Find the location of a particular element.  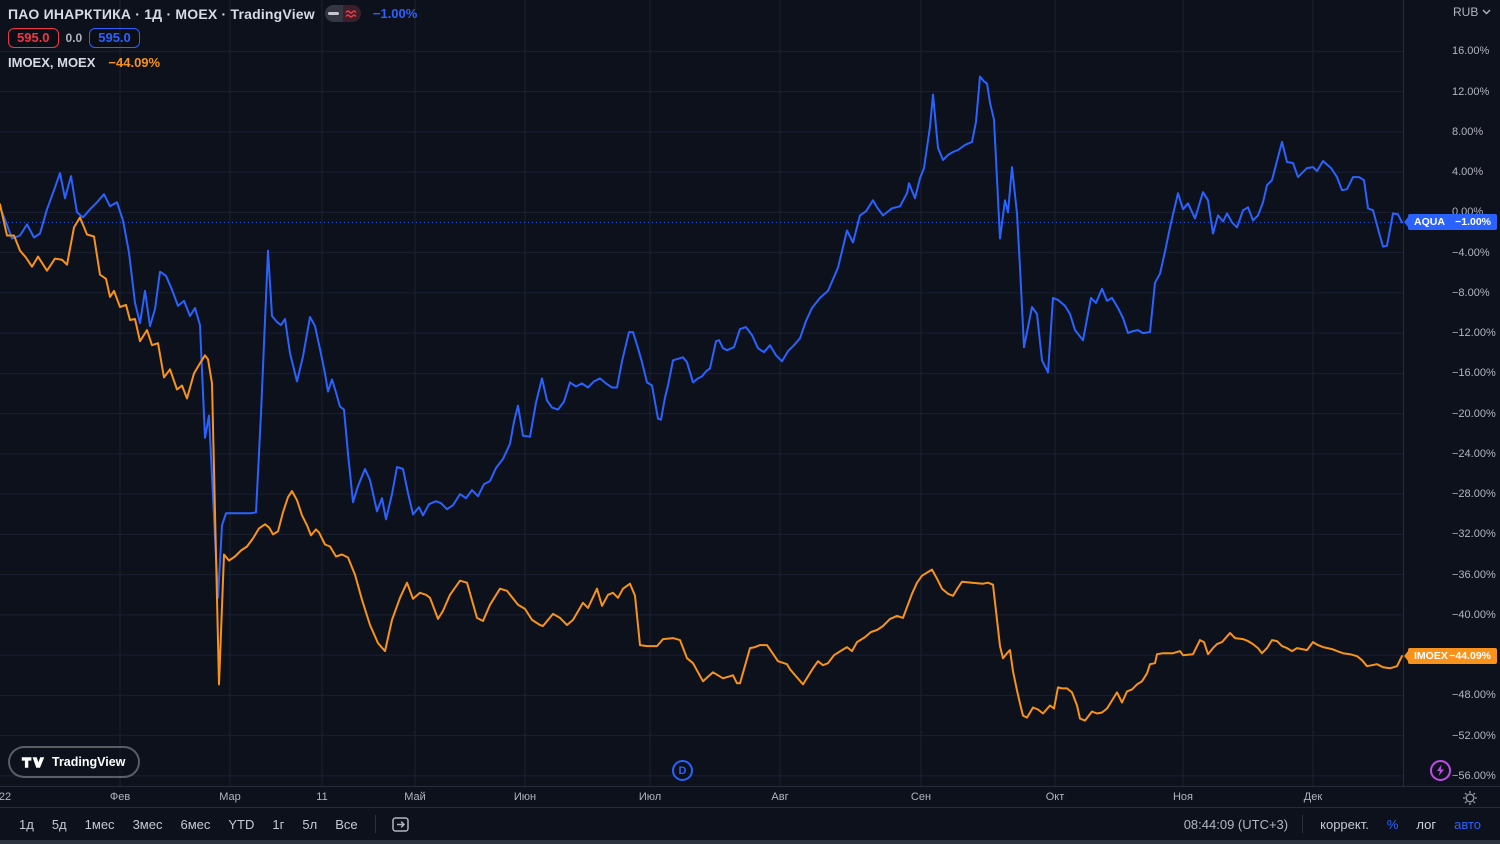

price-tick-label: −40.00% is located at coordinates (1474, 614).